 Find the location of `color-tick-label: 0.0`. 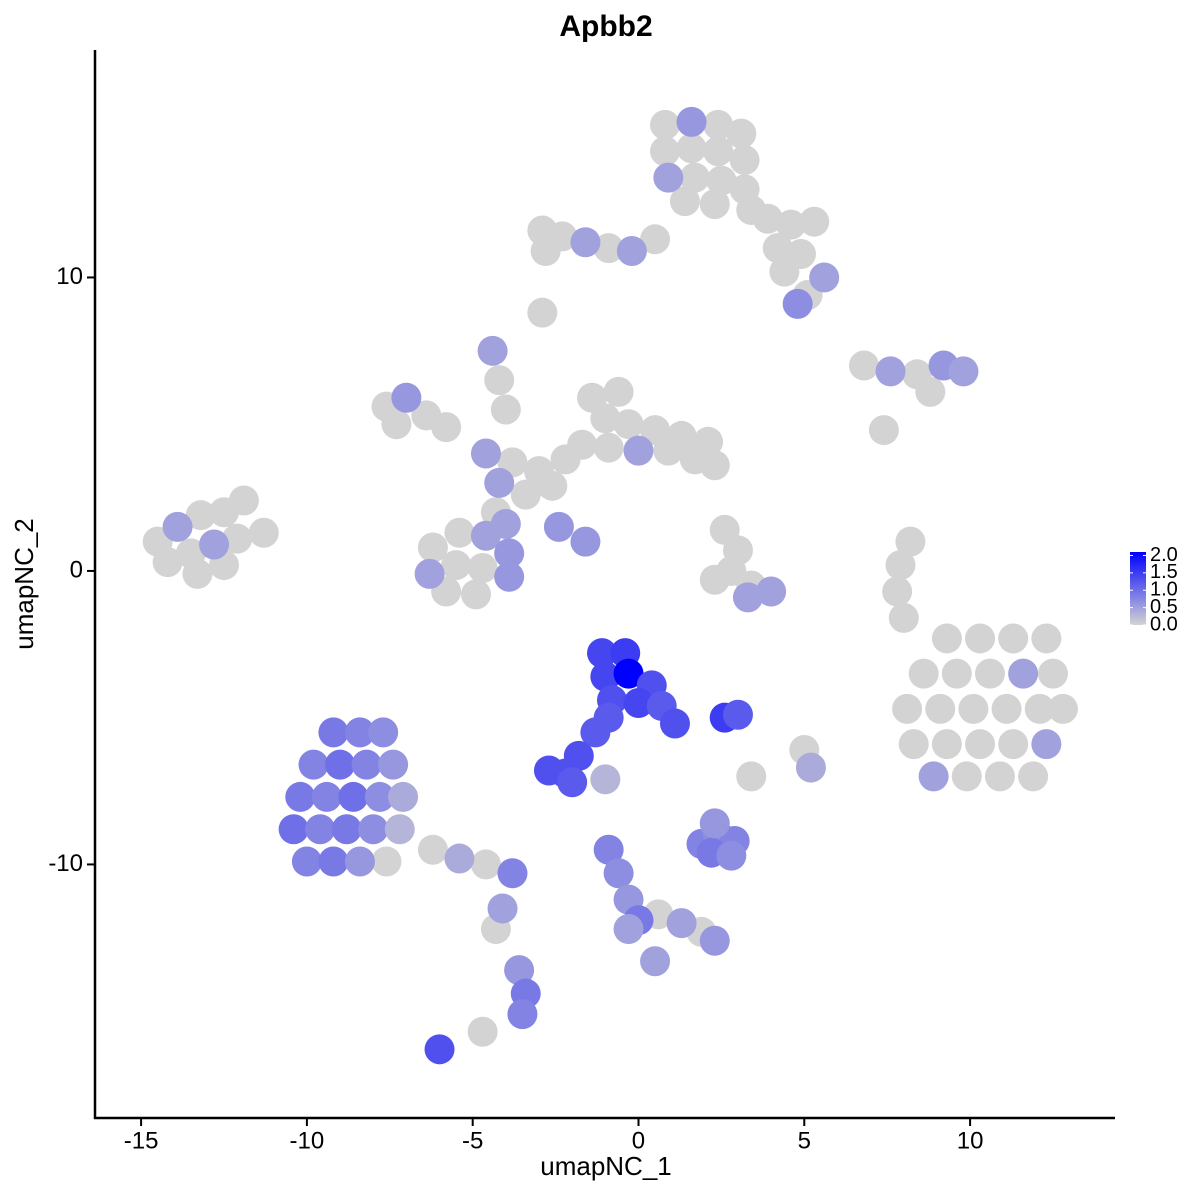

color-tick-label: 0.0 is located at coordinates (1164, 624).